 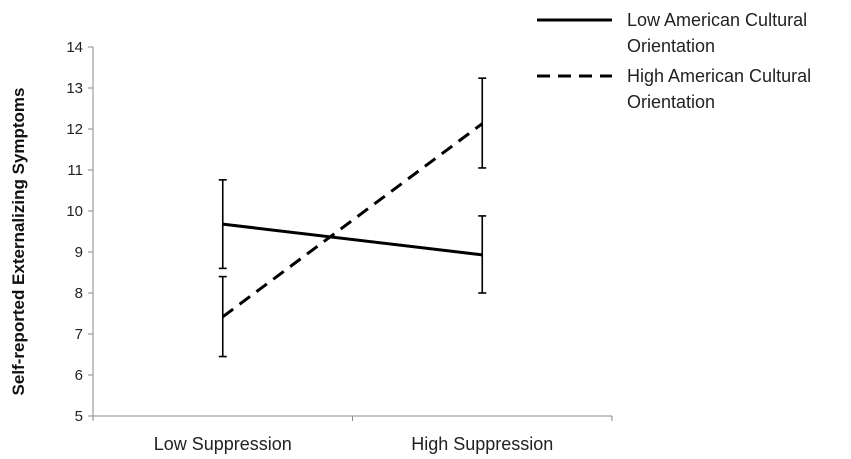 I want to click on legend-label: High American Cultural, so click(x=719, y=76).